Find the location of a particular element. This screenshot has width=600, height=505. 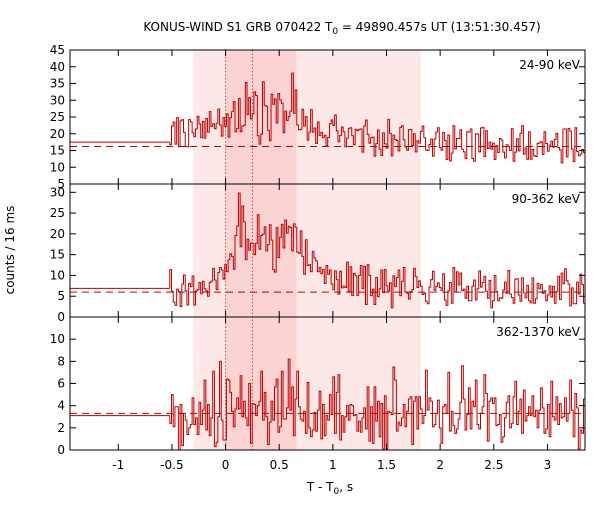

panel-2-y-tick-label: 0 is located at coordinates (61, 317).